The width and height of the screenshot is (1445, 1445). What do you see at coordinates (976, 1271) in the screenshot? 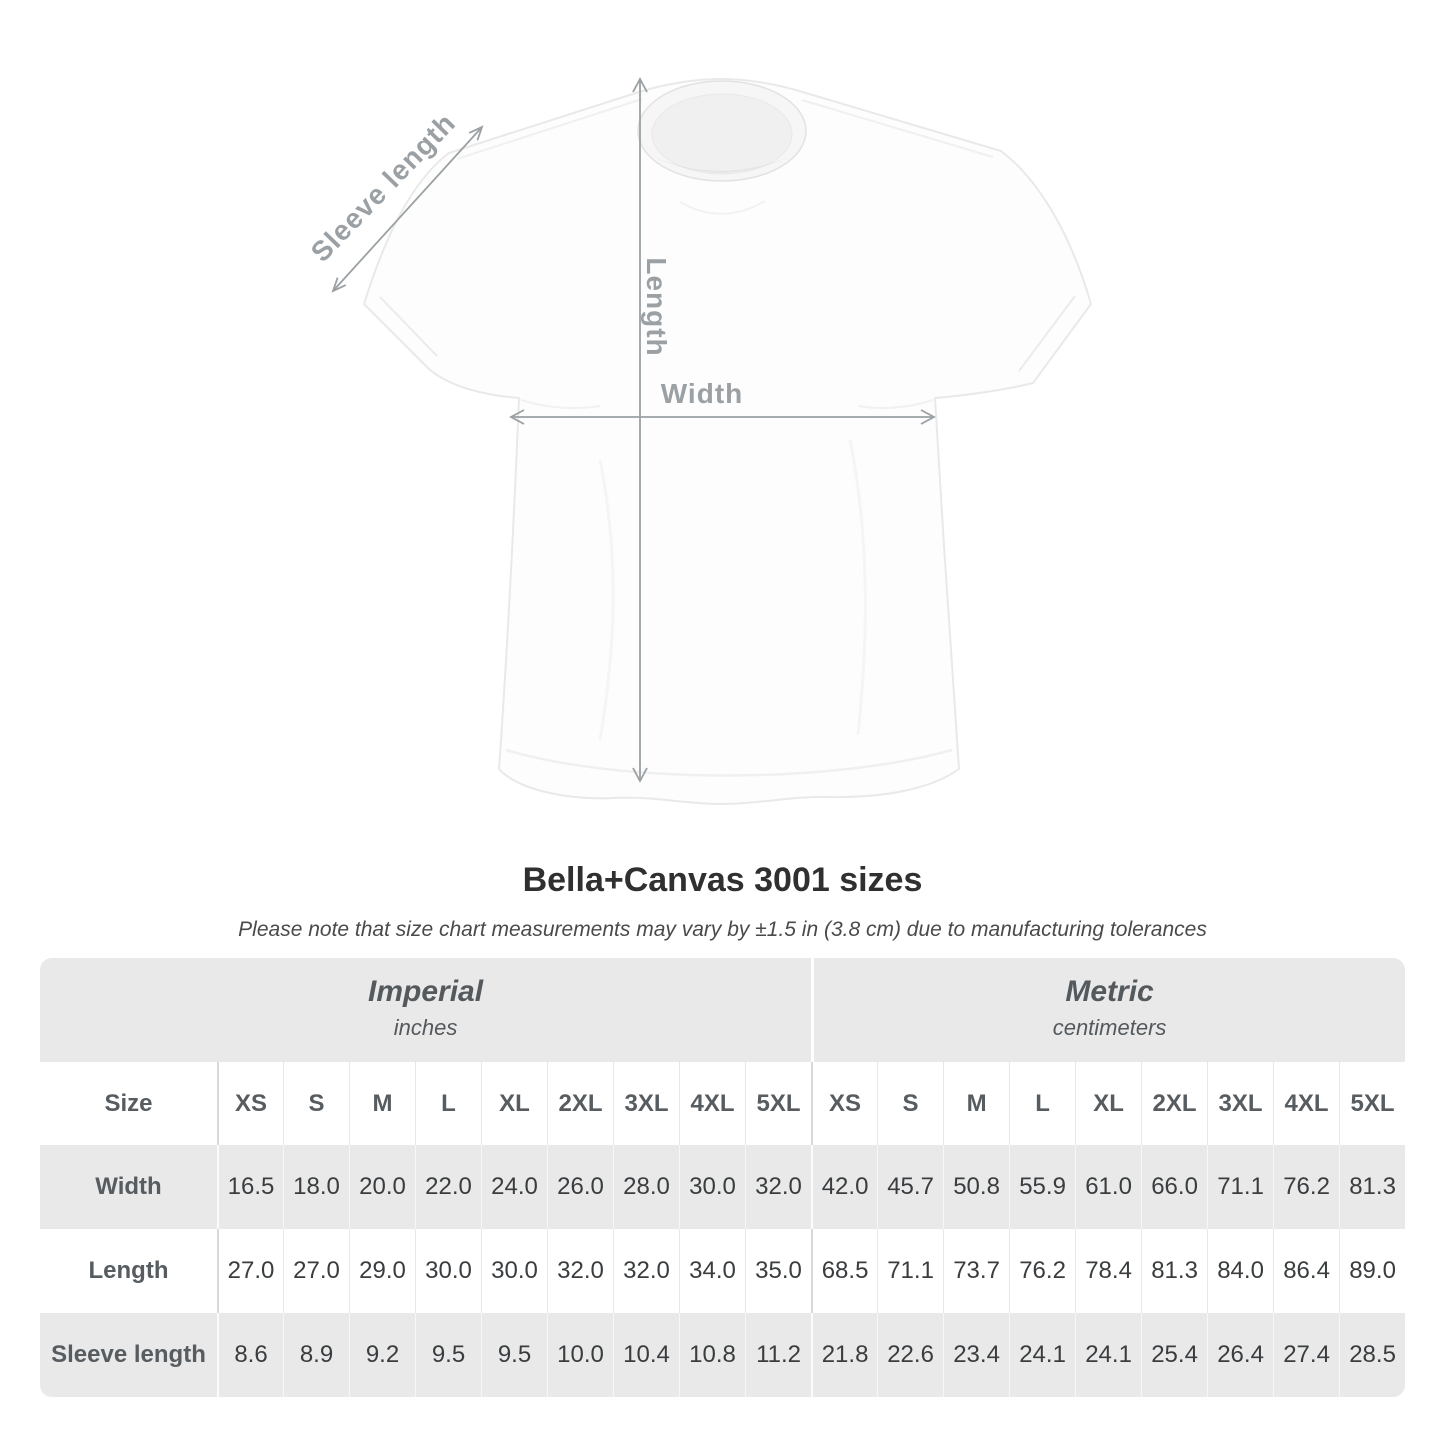
I see `value-cell: 73.7` at bounding box center [976, 1271].